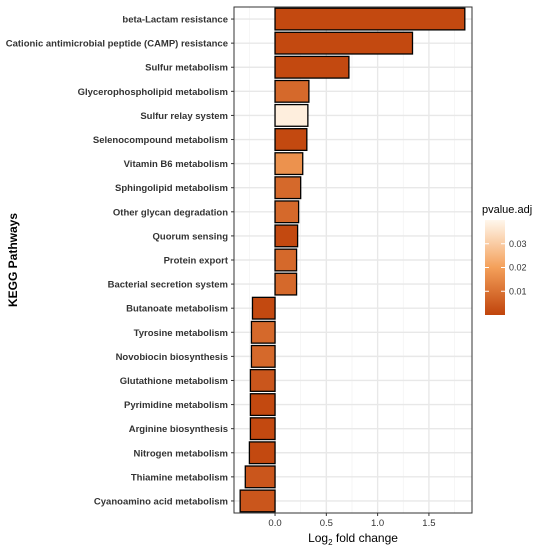  I want to click on x-axis-title-suffix: fold change, so click(366, 538).